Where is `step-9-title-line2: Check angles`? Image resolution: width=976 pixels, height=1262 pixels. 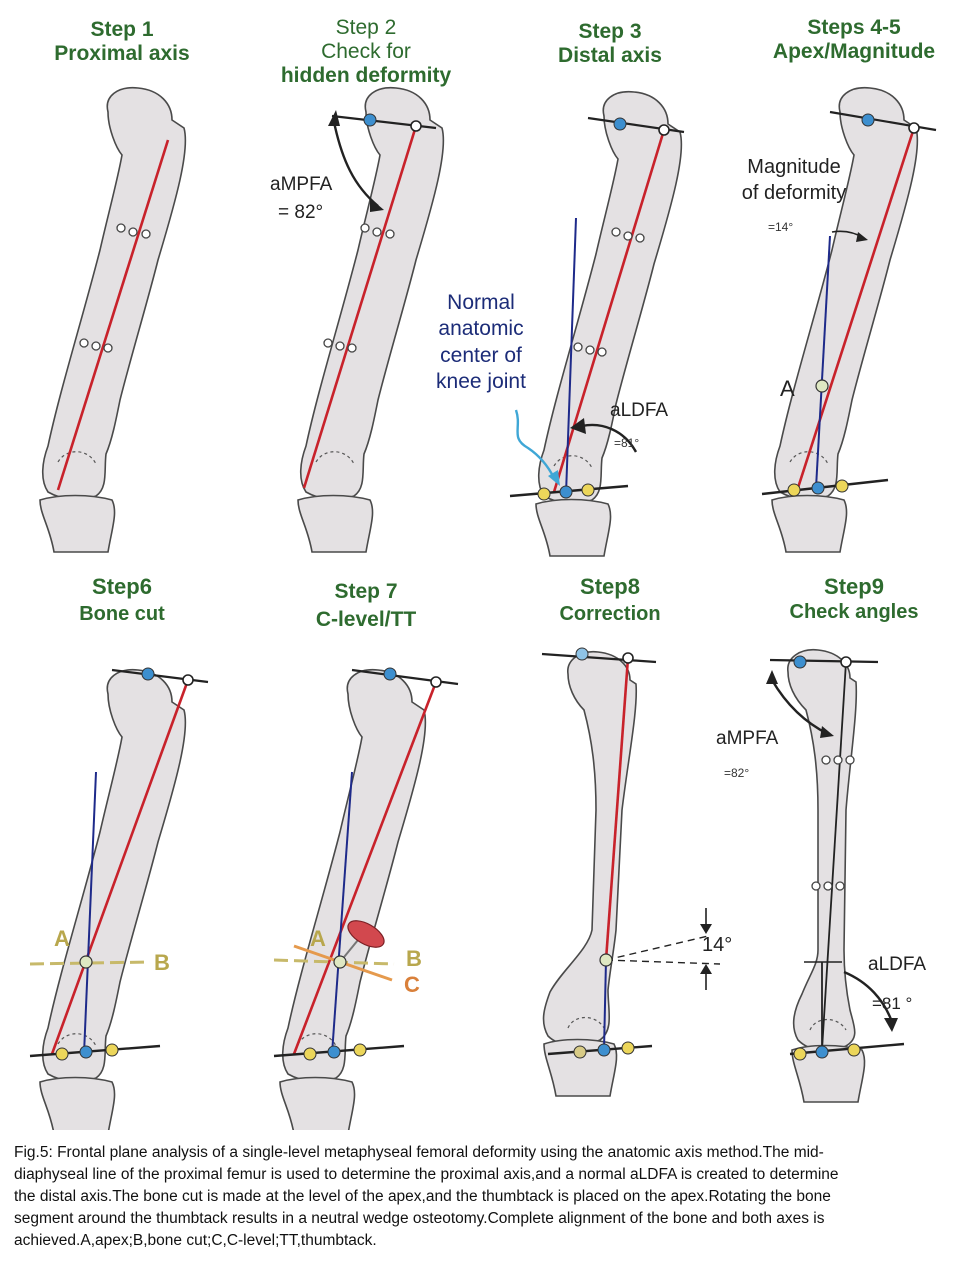 step-9-title-line2: Check angles is located at coordinates (854, 612).